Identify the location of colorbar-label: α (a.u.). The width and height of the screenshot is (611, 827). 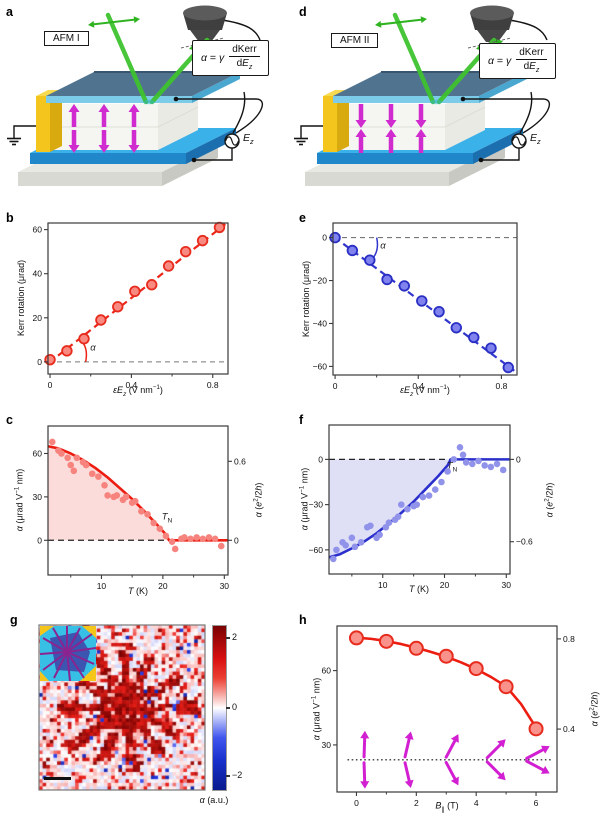
(214, 800).